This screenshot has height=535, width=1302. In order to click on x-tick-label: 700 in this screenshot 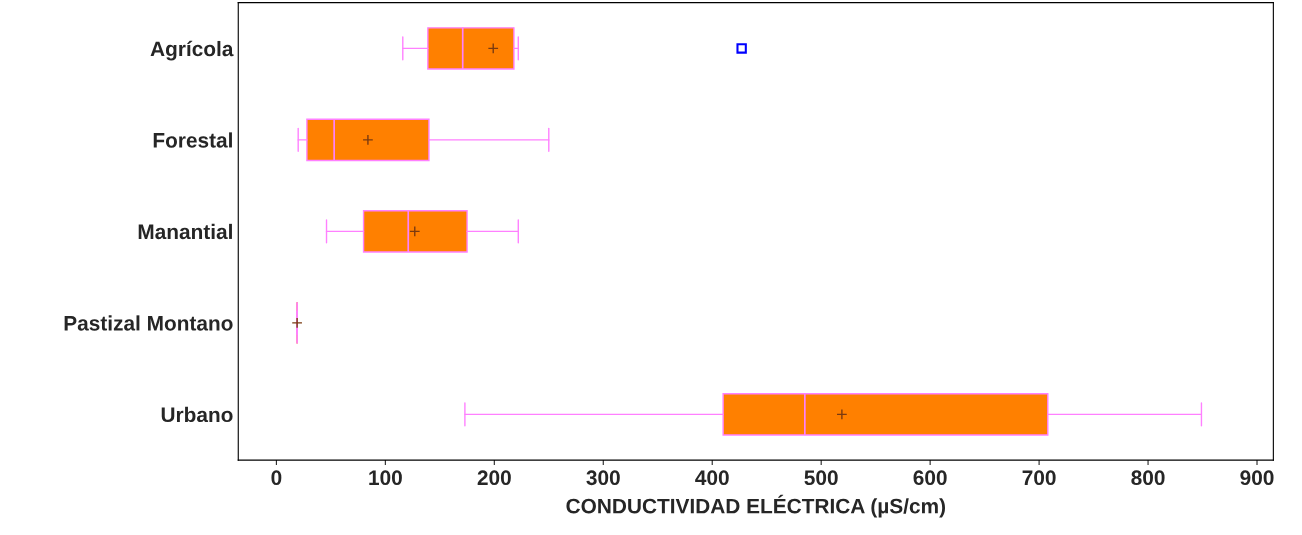, I will do `click(1039, 478)`.